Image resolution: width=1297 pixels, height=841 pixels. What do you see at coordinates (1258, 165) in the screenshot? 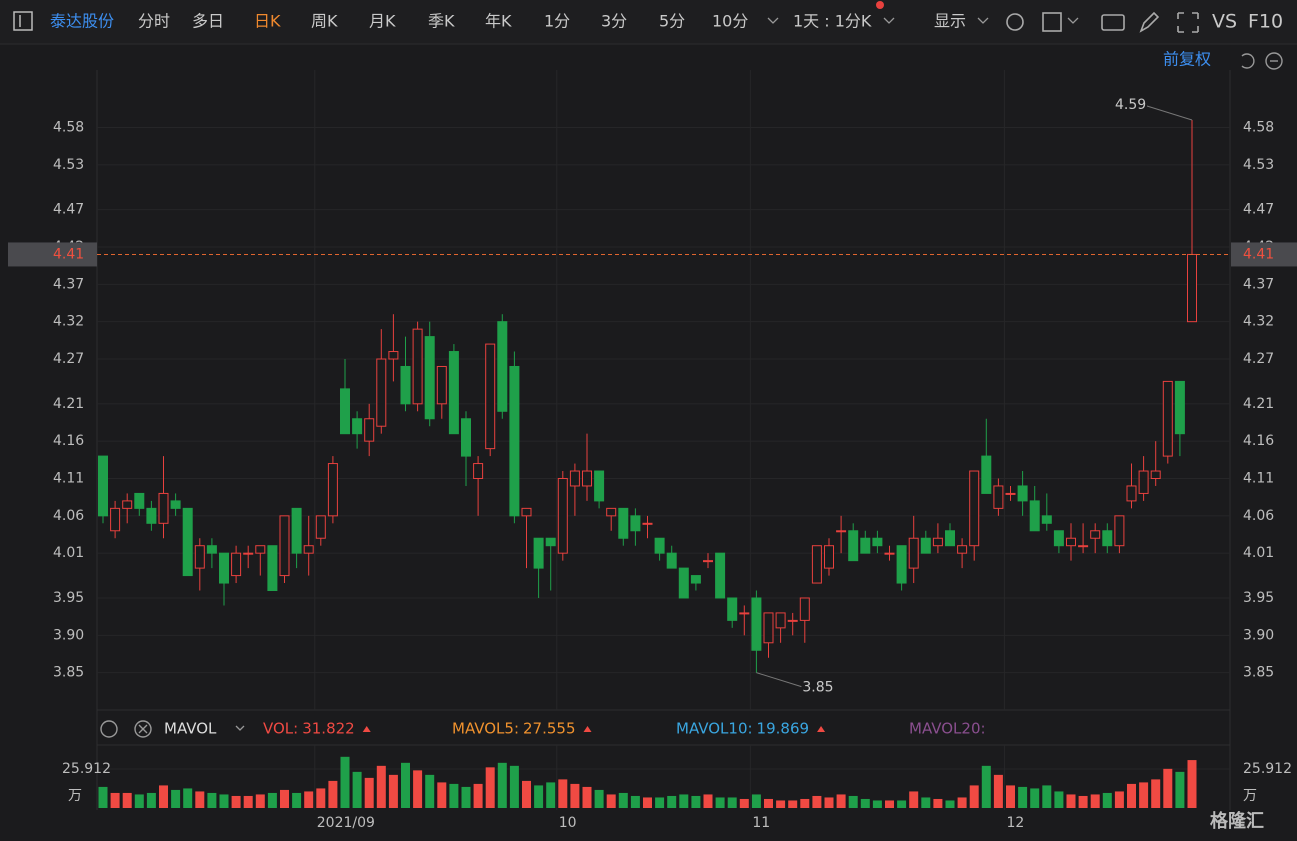
I see `y-tick-label-right: 4.53` at bounding box center [1258, 165].